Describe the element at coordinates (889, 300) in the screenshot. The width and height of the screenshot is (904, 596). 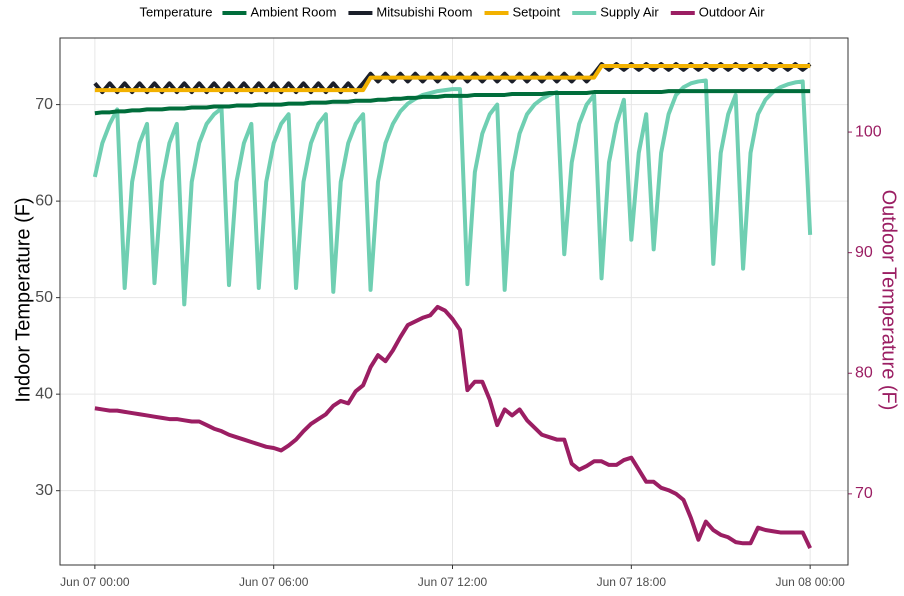
I see `y2-axis-title: Outdoor Temperature (F)` at that location.